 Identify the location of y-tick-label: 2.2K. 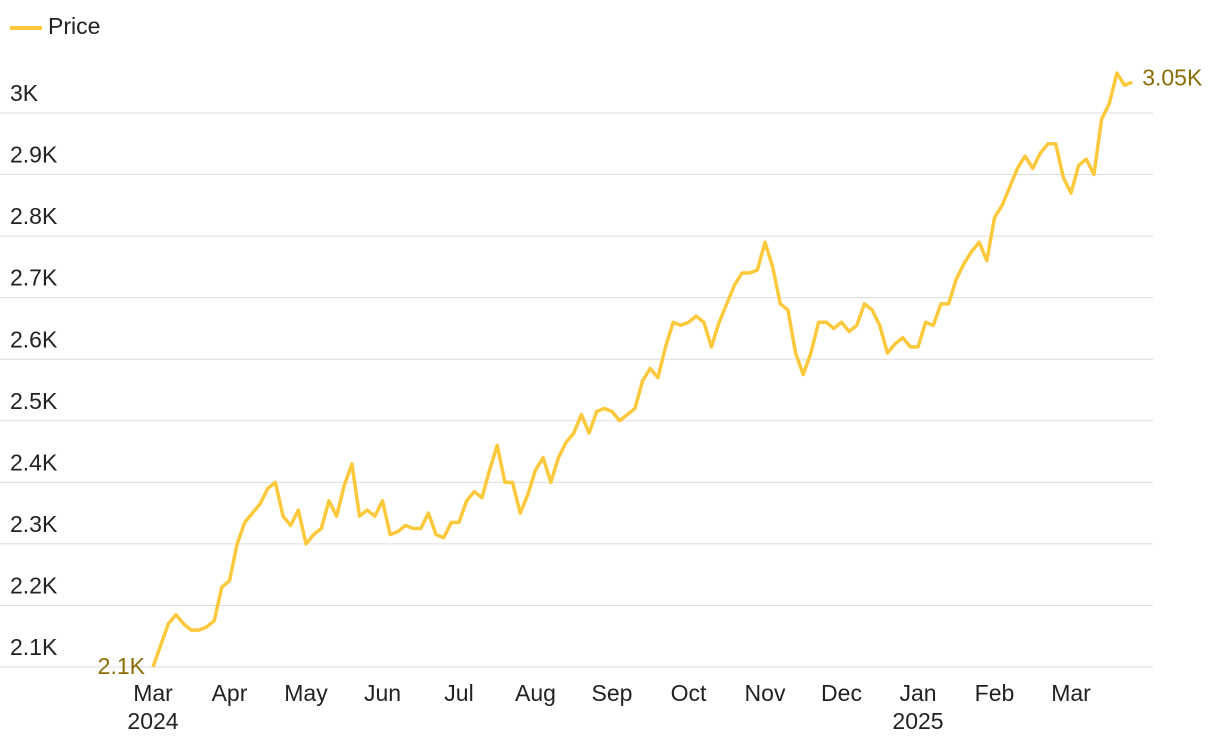
(34, 586).